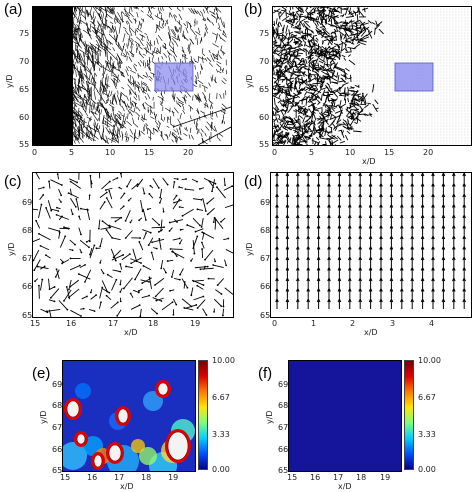  I want to click on panel-b-ylabel: y/D, so click(249, 81).